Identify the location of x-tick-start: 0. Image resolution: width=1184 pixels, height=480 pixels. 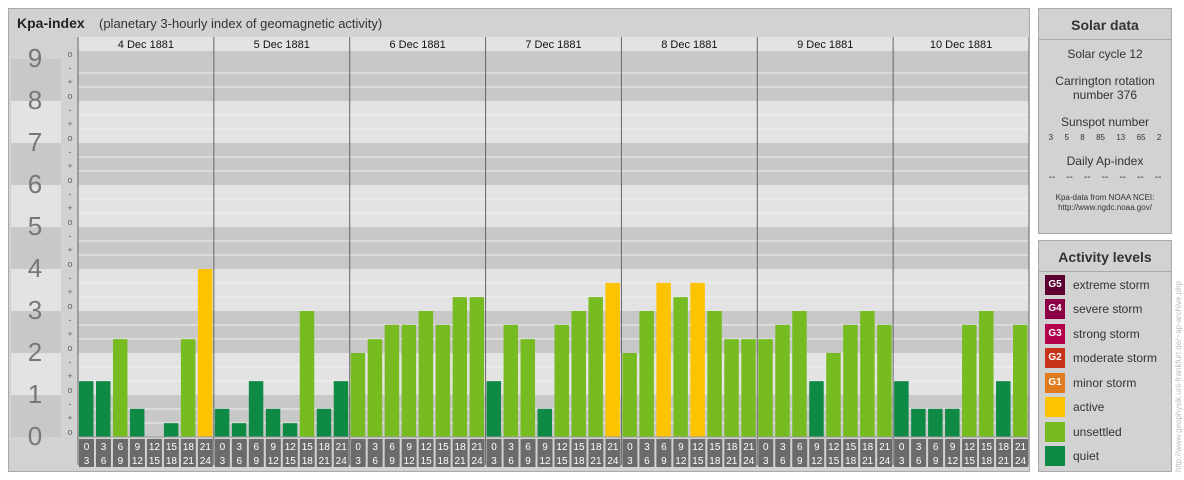
(902, 447).